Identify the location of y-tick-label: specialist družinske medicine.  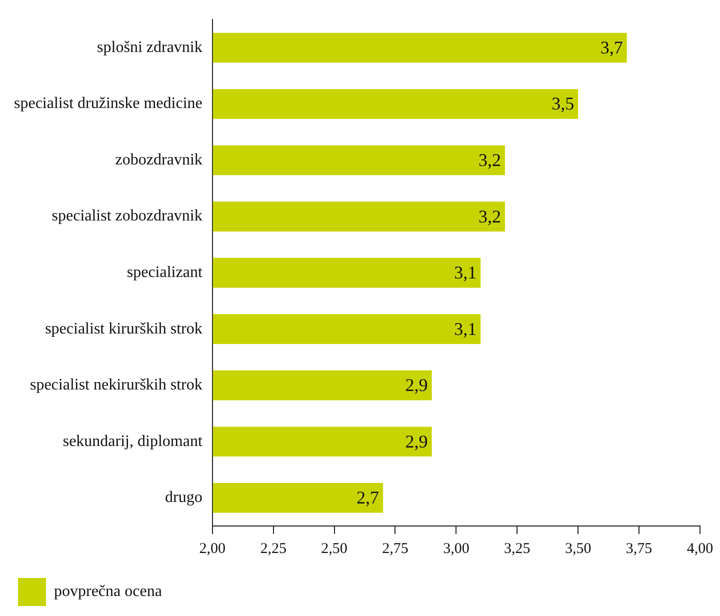
(108, 103).